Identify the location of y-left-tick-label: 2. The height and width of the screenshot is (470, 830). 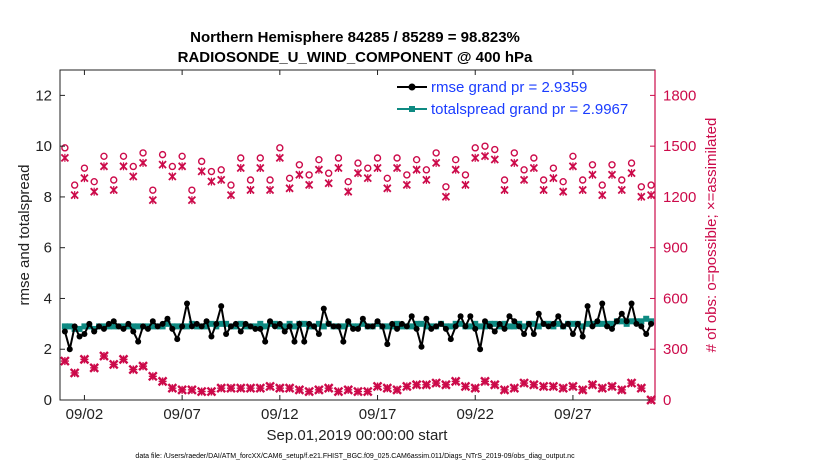
(48, 349).